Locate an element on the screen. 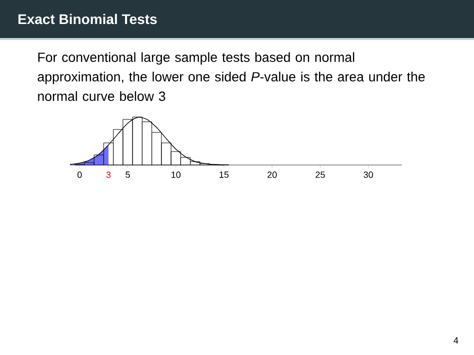 Image resolution: width=474 pixels, height=355 pixels. x-tick-label: 30 is located at coordinates (368, 175).